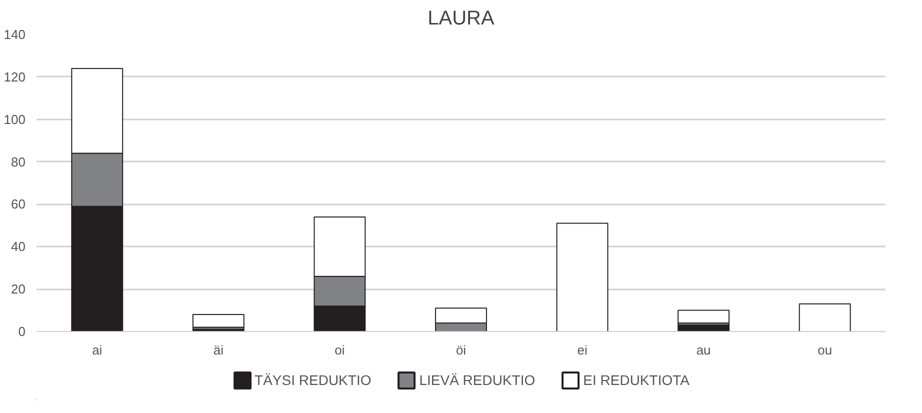  Describe the element at coordinates (218, 350) in the screenshot. I see `x-tick-label: äi` at that location.